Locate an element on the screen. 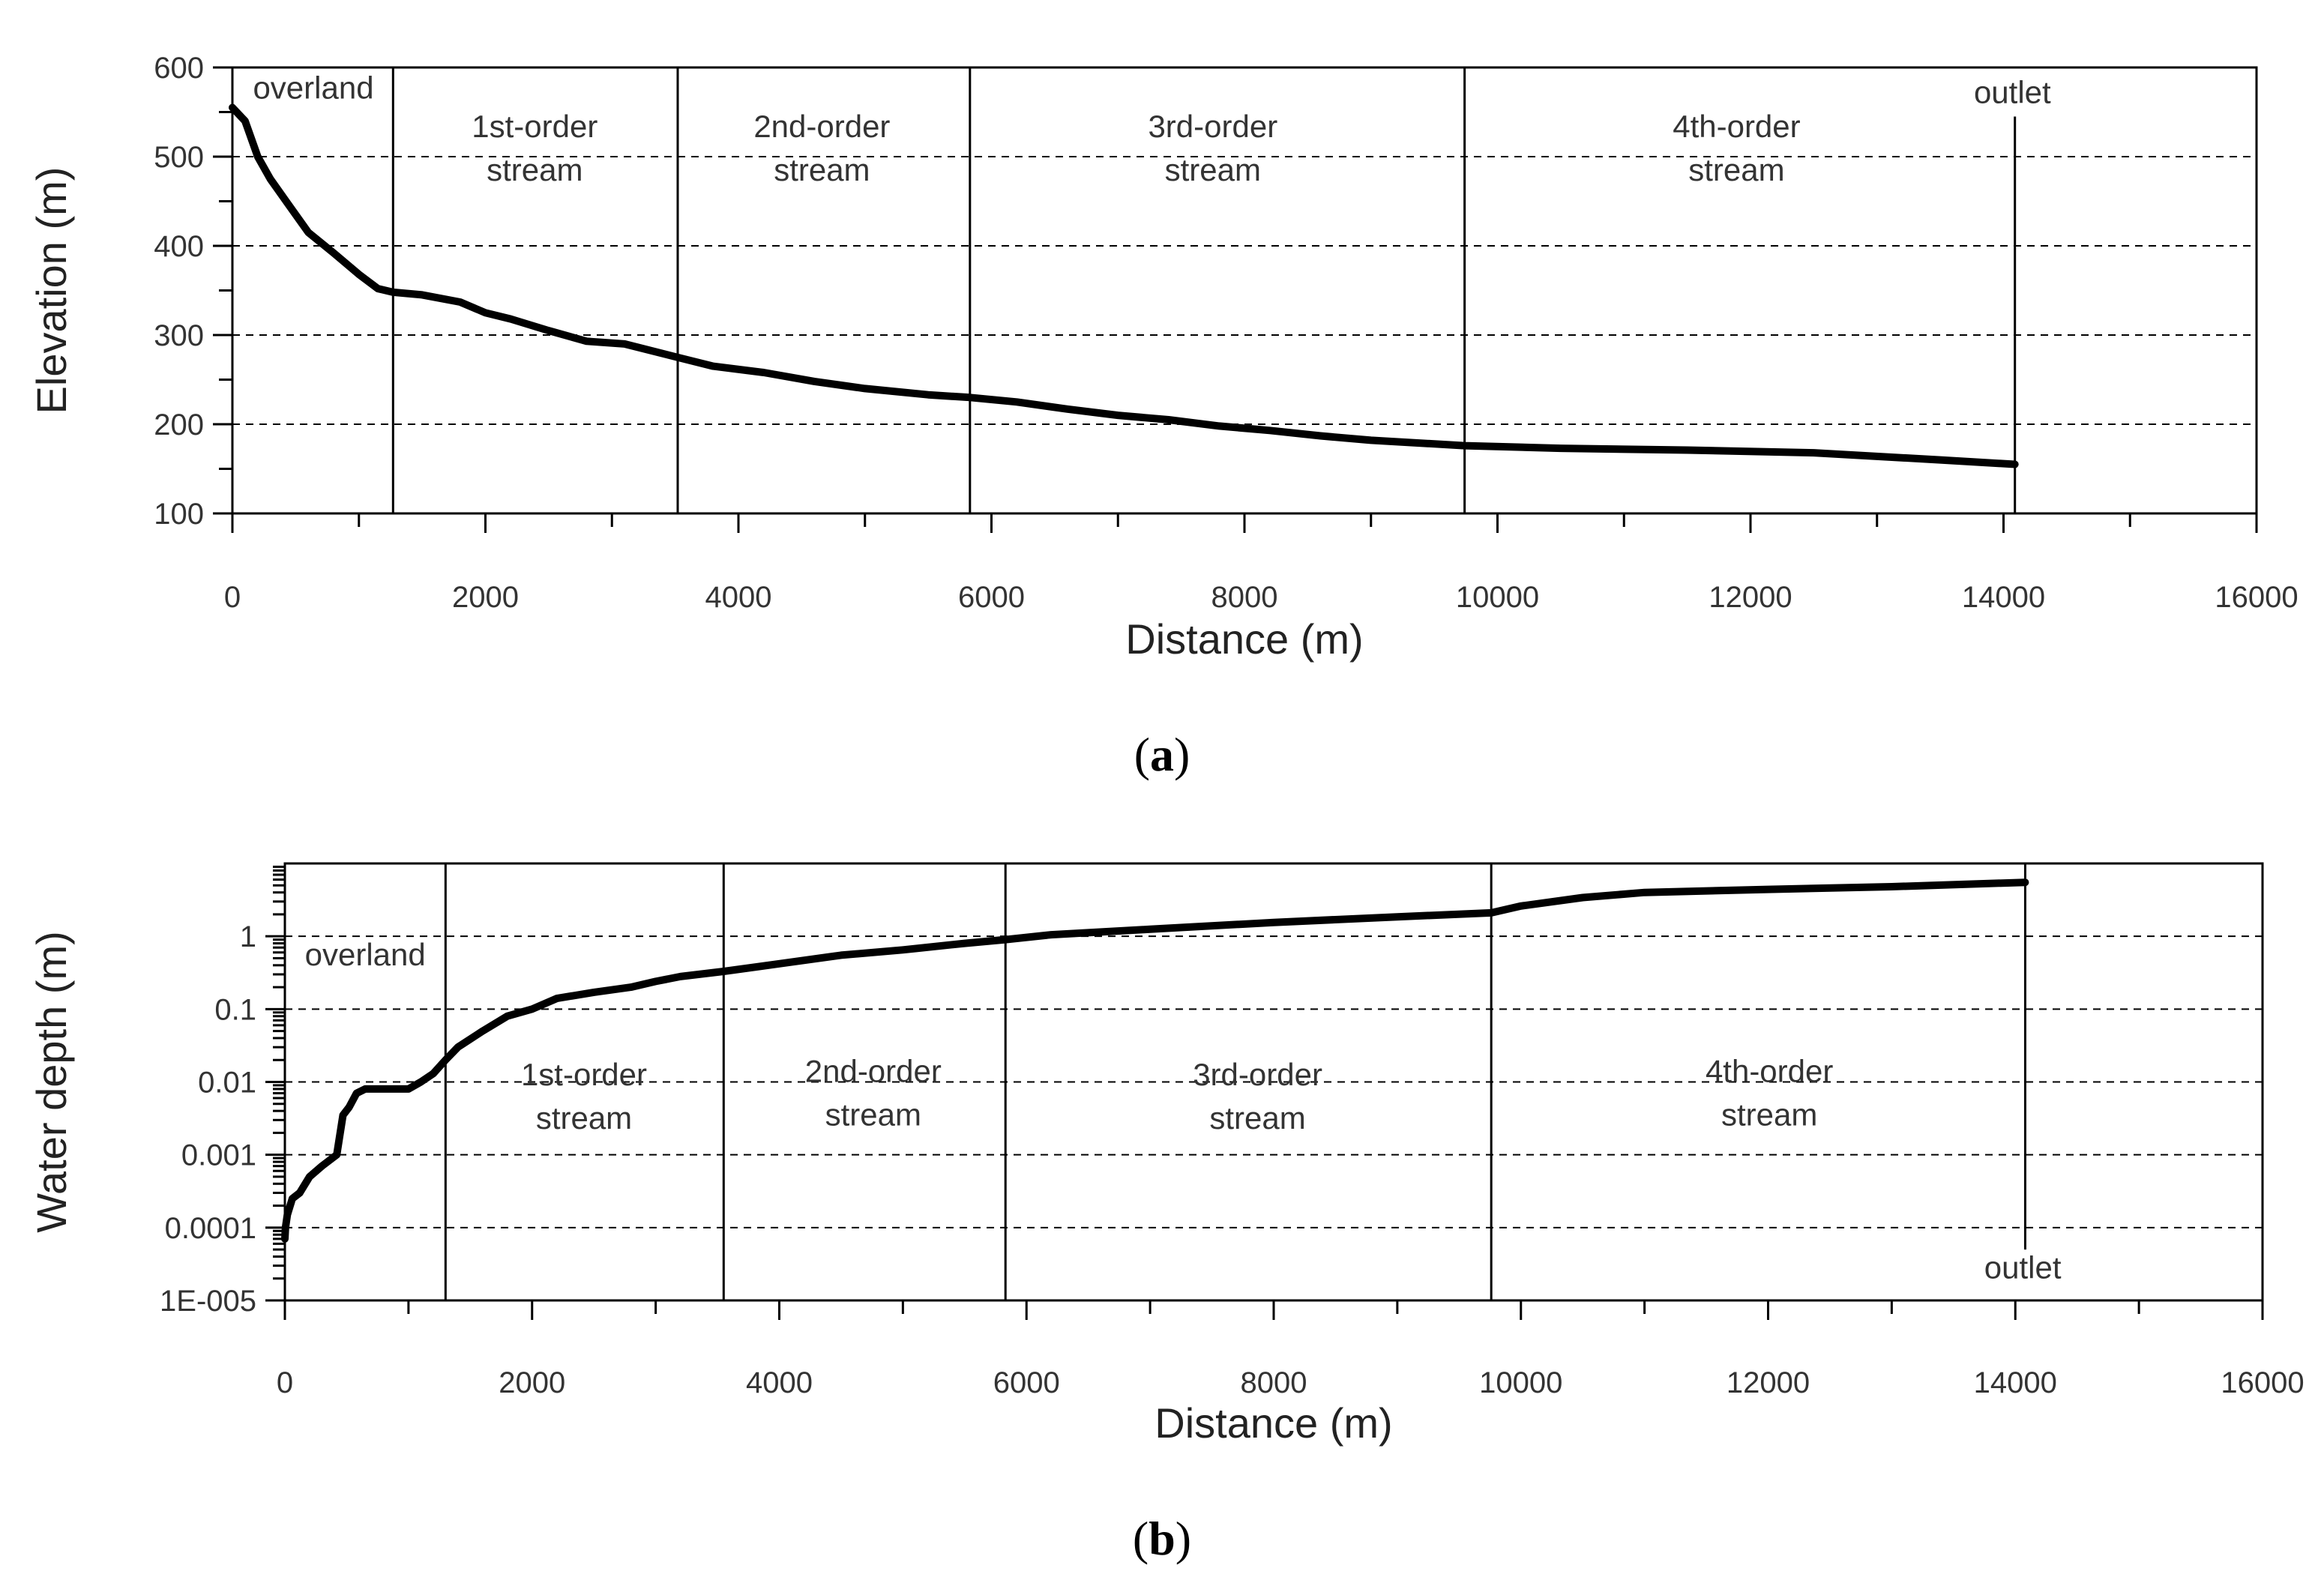 The width and height of the screenshot is (2324, 1577). y-tick-label: 0.0001 is located at coordinates (210, 1228).